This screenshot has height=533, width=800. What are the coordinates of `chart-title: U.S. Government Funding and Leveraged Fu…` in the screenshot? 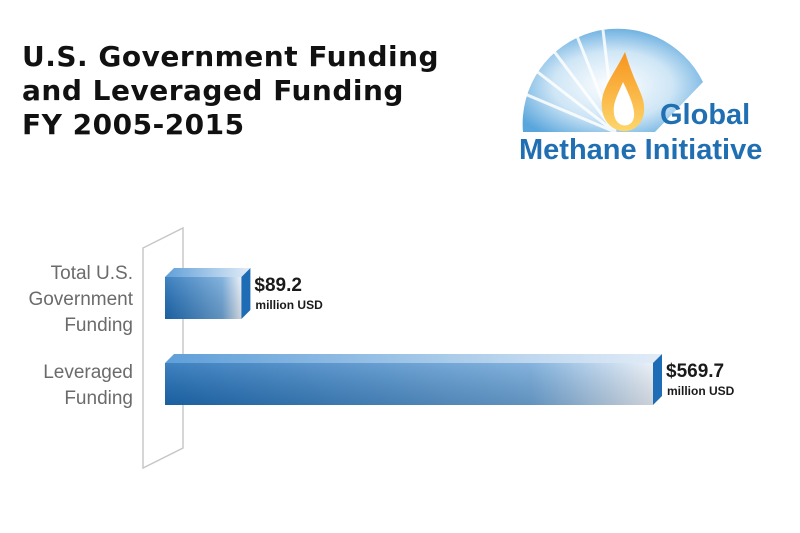 It's located at (230, 91).